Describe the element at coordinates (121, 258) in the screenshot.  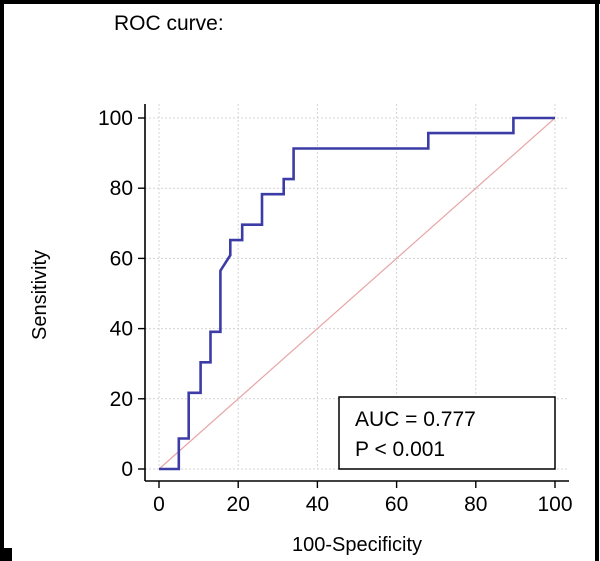
I see `y-tick-label-3: 60` at that location.